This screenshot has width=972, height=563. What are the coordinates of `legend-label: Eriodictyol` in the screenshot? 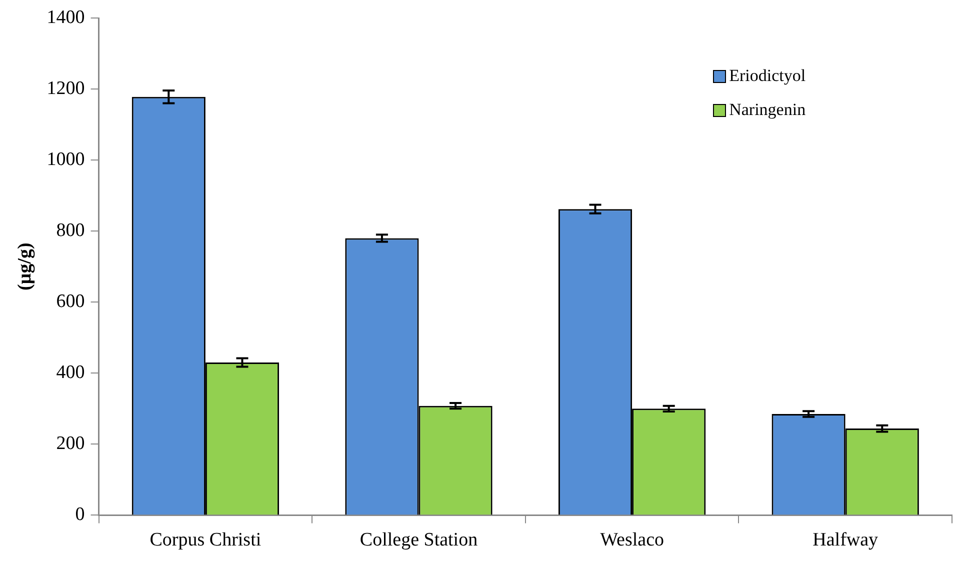 It's located at (767, 76).